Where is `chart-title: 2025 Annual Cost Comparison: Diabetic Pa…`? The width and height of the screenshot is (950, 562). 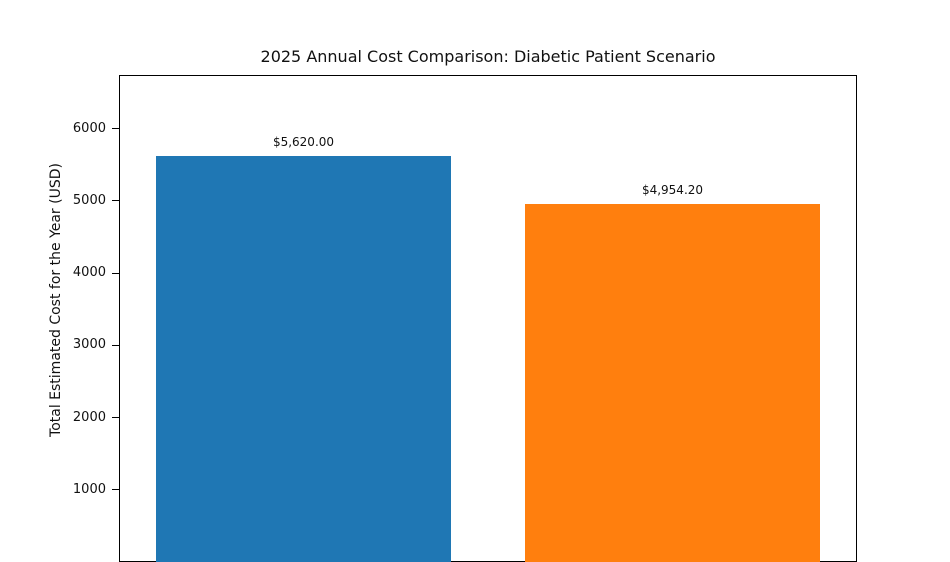 chart-title: 2025 Annual Cost Comparison: Diabetic Pa… is located at coordinates (488, 56).